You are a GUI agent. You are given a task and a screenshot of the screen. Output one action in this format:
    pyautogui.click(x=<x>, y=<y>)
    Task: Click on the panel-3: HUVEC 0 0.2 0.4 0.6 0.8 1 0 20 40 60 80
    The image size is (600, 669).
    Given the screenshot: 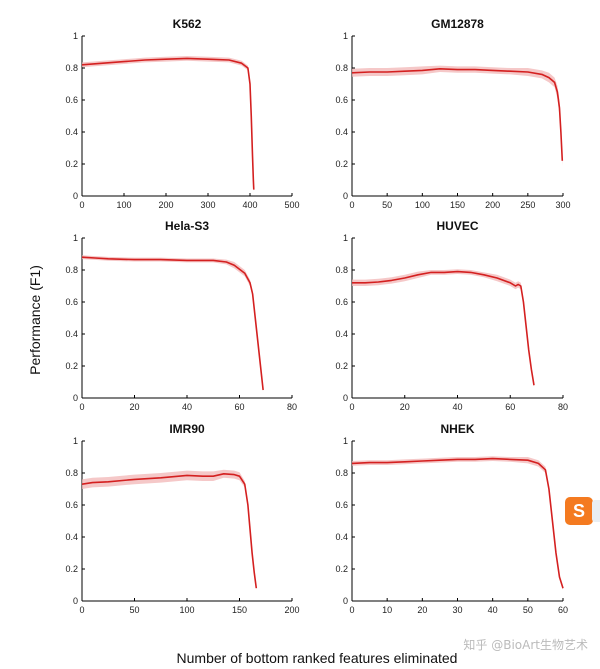 What is the action you would take?
    pyautogui.click(x=451, y=315)
    